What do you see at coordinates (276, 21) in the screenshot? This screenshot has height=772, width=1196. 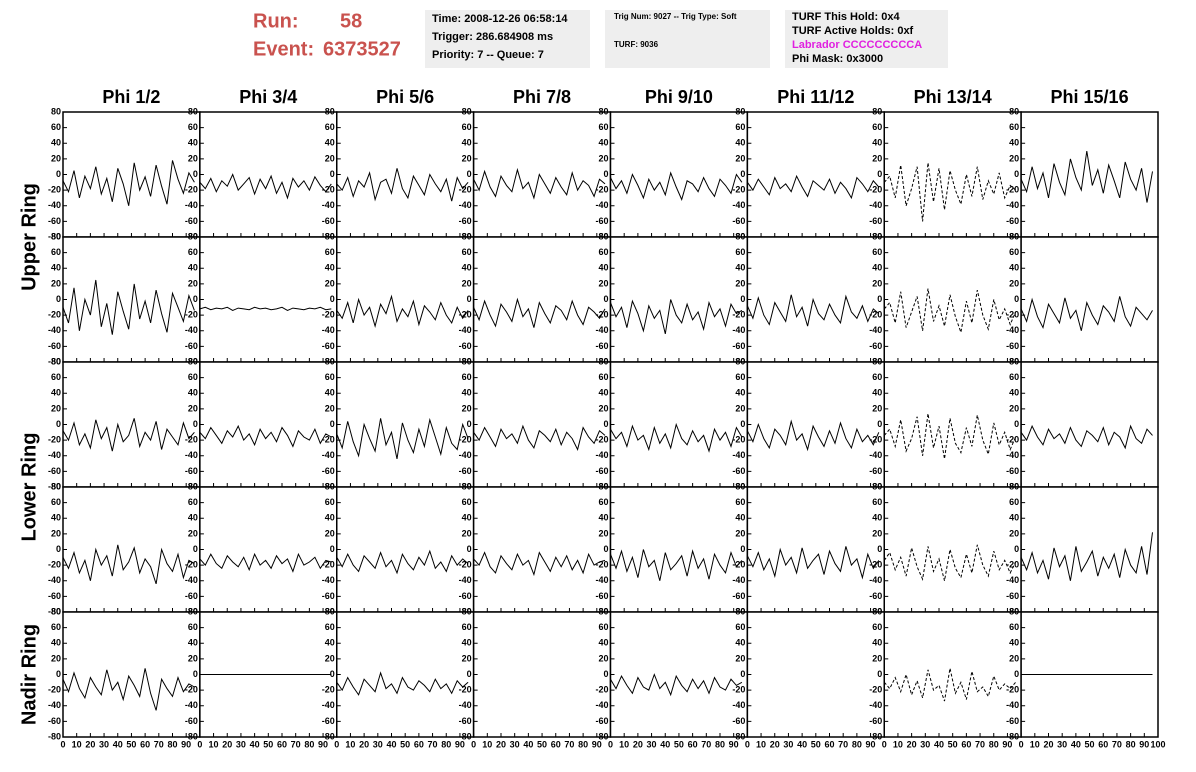 I see `run-label: Run:` at bounding box center [276, 21].